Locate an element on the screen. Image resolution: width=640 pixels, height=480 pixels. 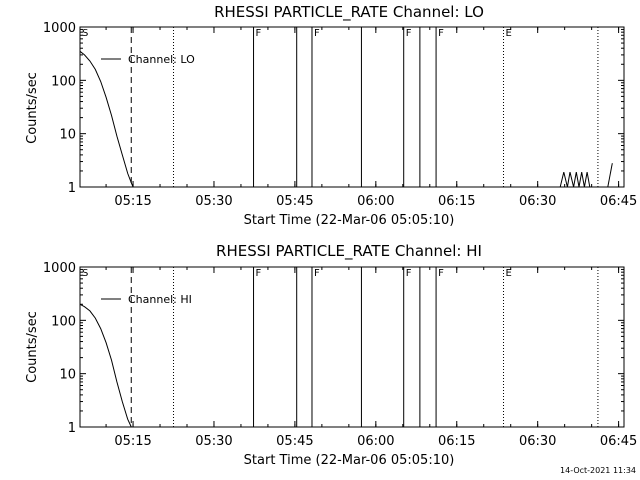
chart-title: RHESSI PARTICLE_RATE Channel: LO is located at coordinates (349, 12).